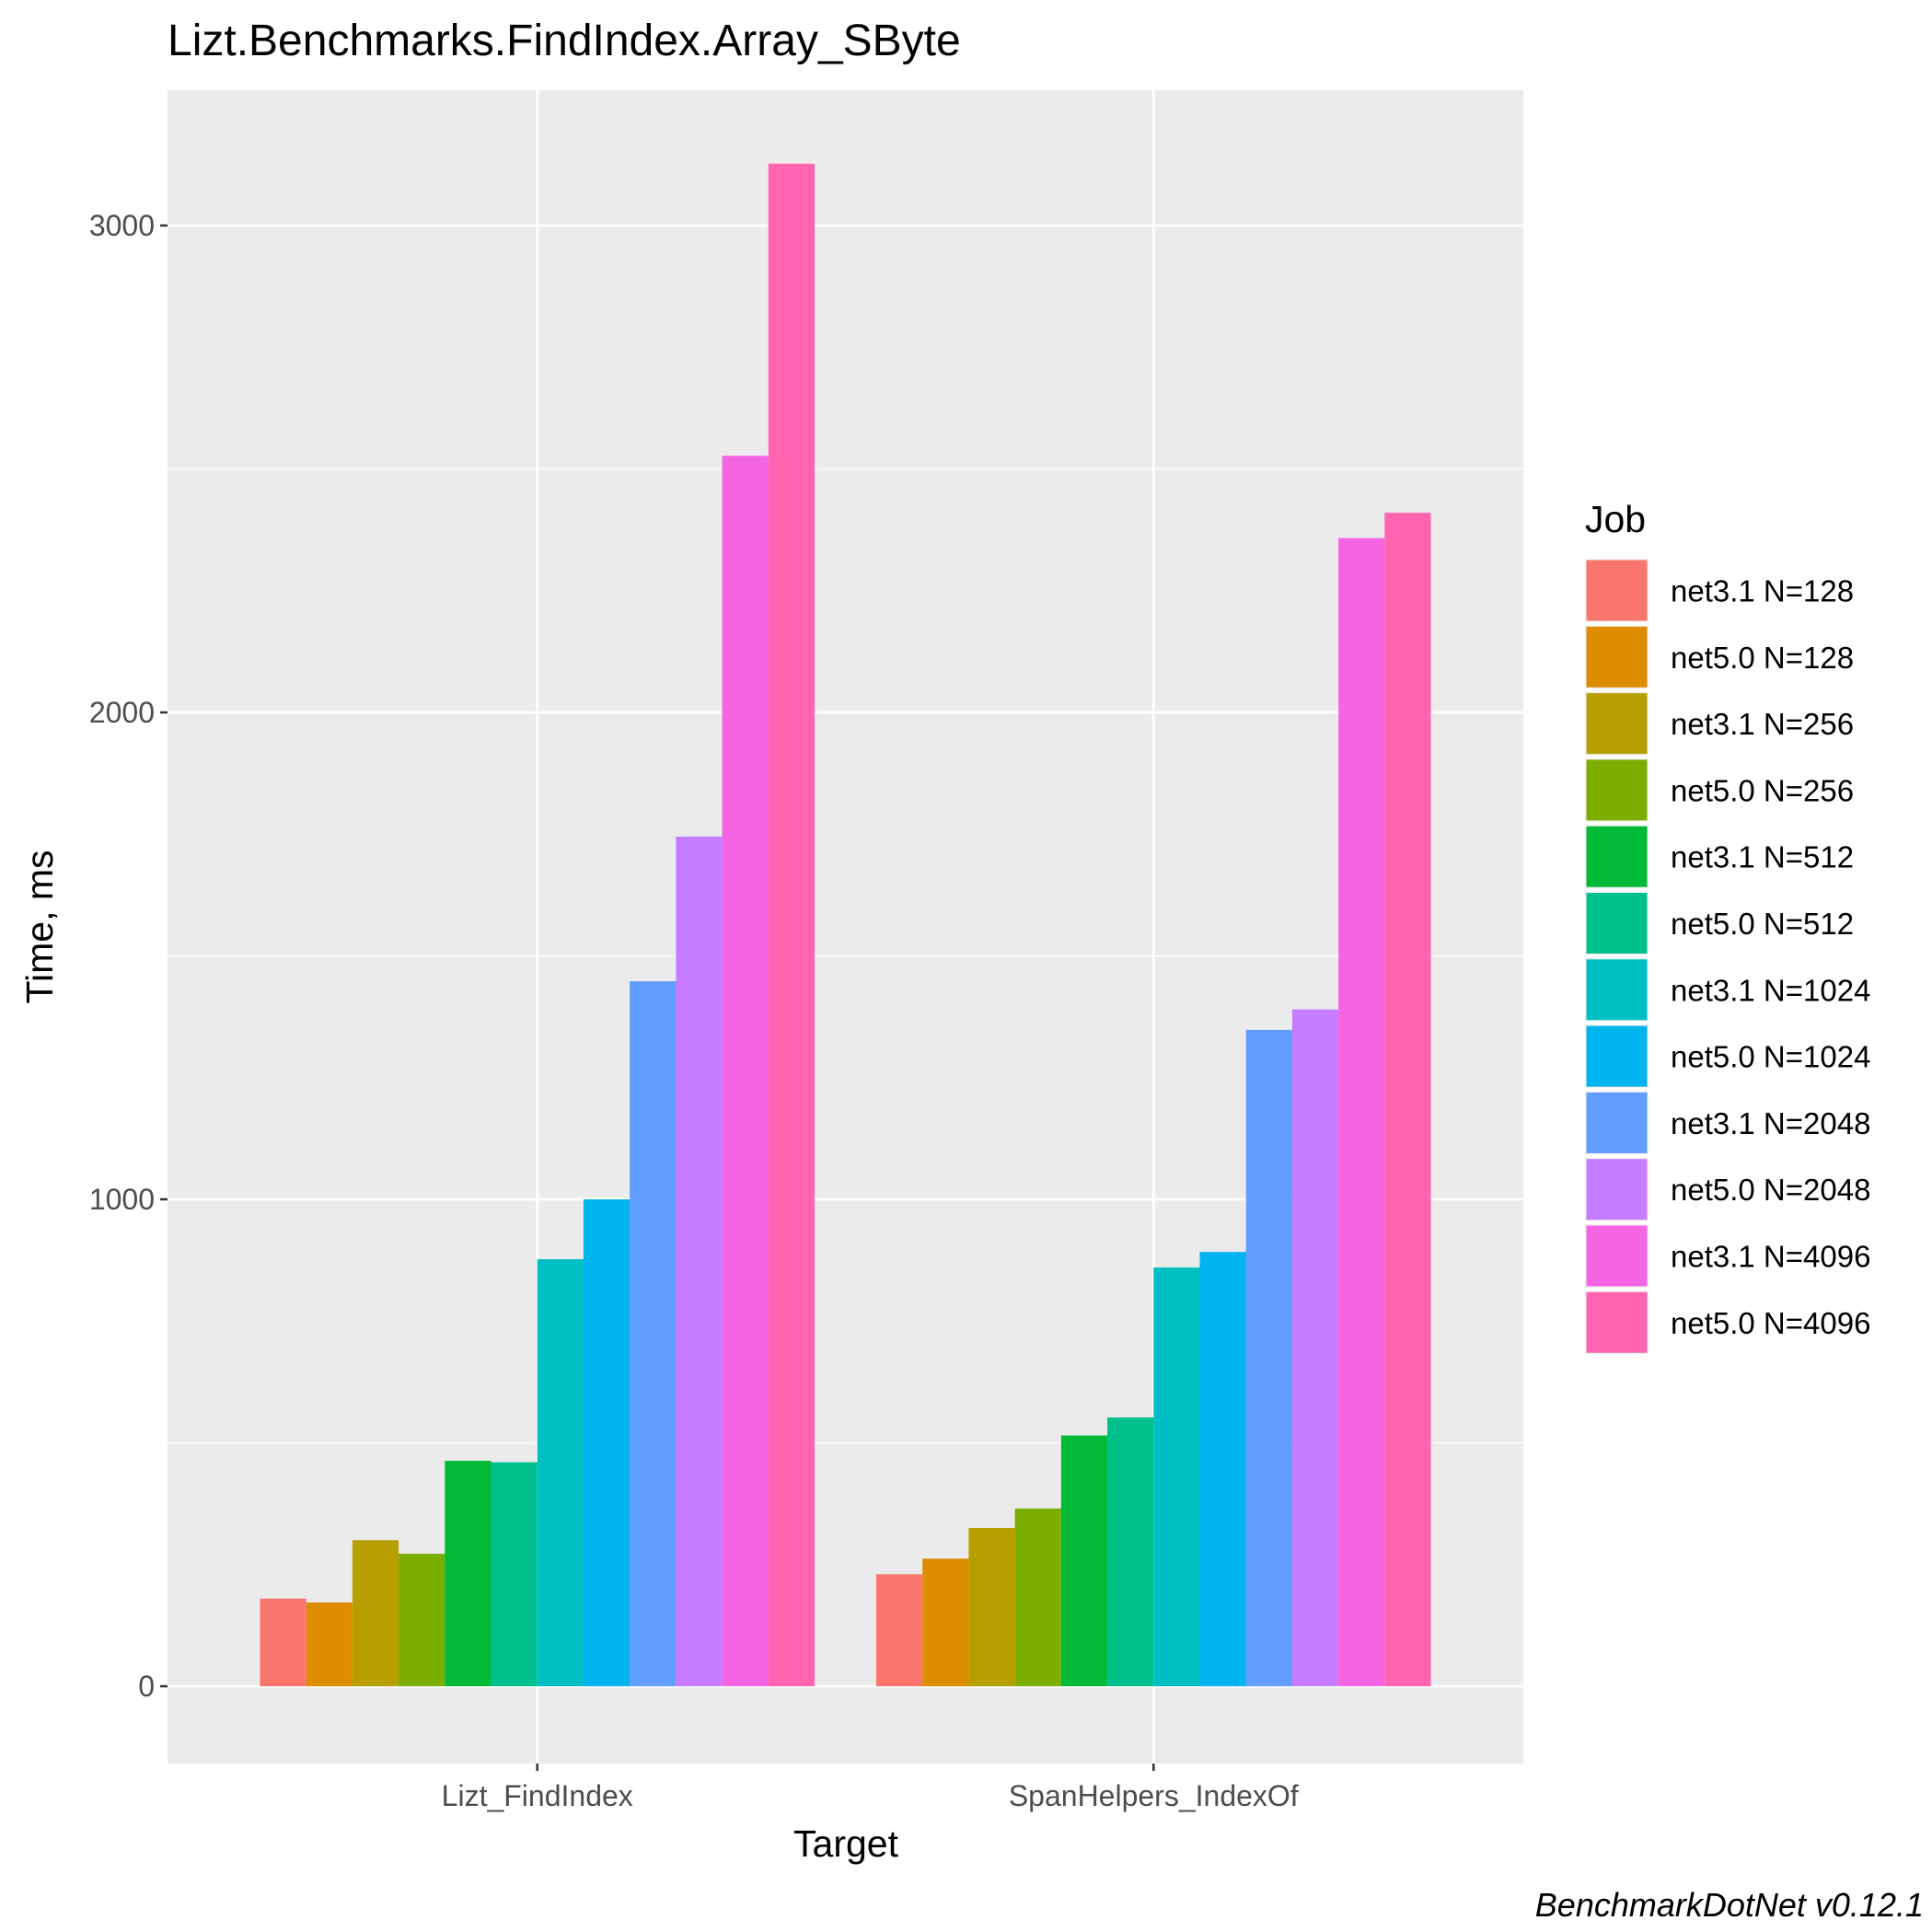 The width and height of the screenshot is (1932, 1932). What do you see at coordinates (129, 956) in the screenshot?
I see `y-axis-ticks: 0 1000 2000 3000` at bounding box center [129, 956].